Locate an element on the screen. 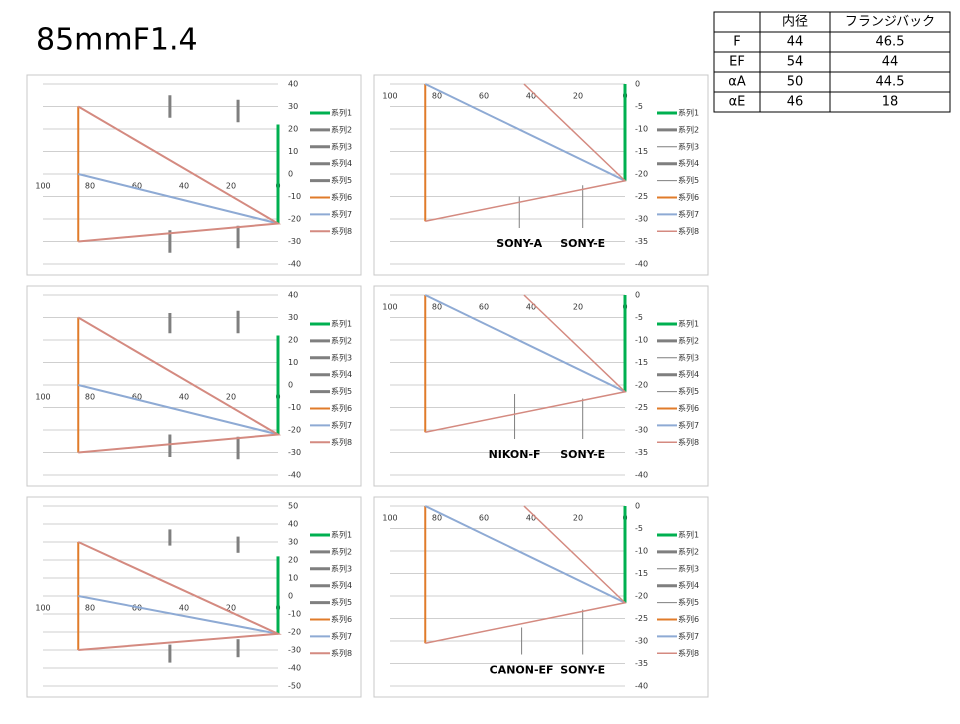  x-tick-label: 80 is located at coordinates (90, 397).